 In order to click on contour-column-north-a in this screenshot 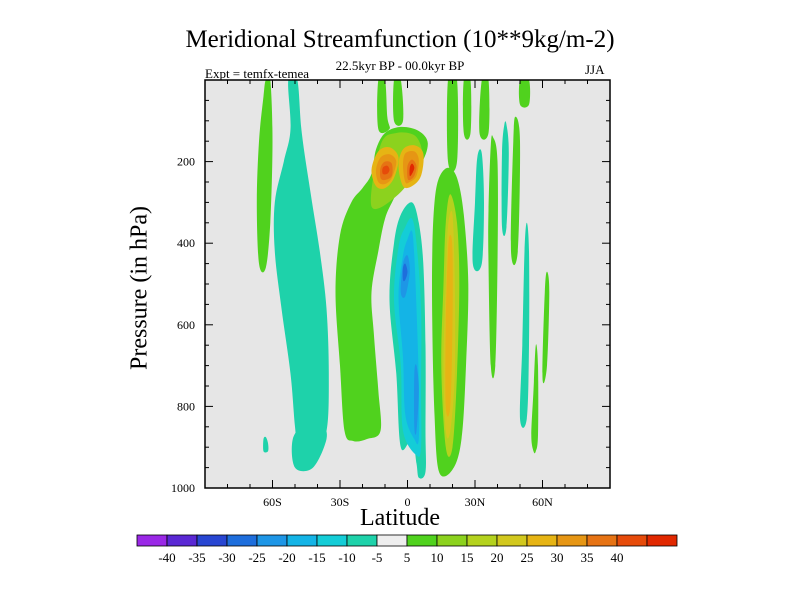, I will do `click(452, 126)`.